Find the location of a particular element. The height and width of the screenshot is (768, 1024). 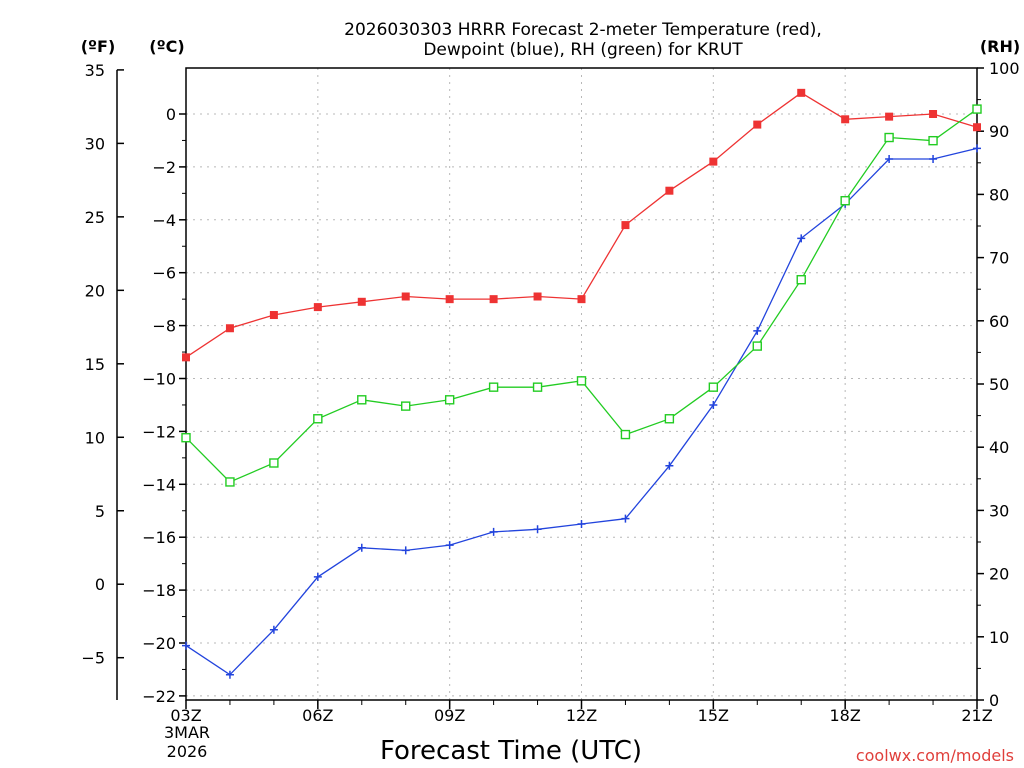

rh-tick-label: 20 is located at coordinates (999, 574).